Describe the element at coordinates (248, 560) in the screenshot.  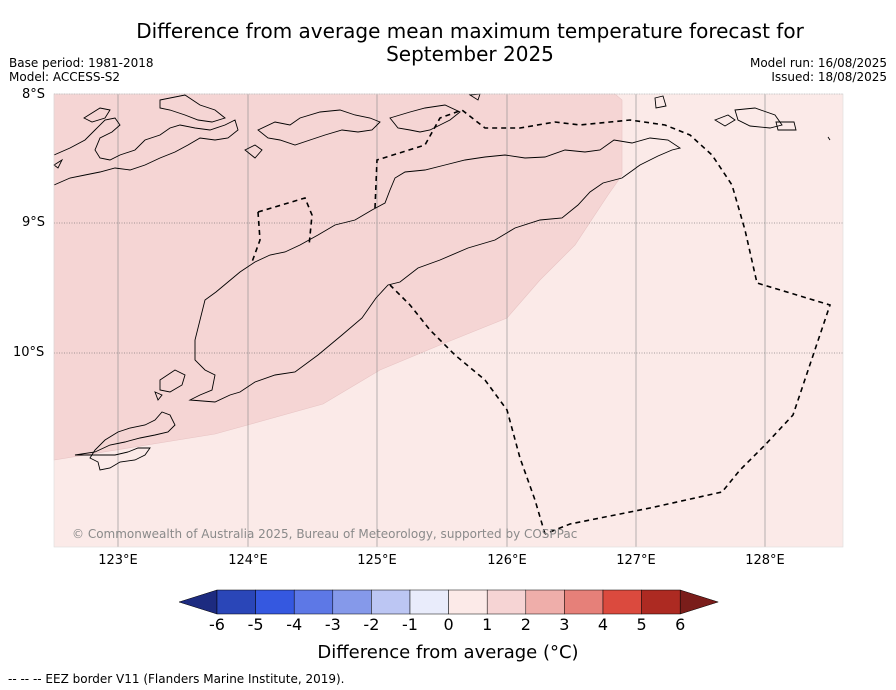
I see `lon-label-124e: 124°E` at that location.